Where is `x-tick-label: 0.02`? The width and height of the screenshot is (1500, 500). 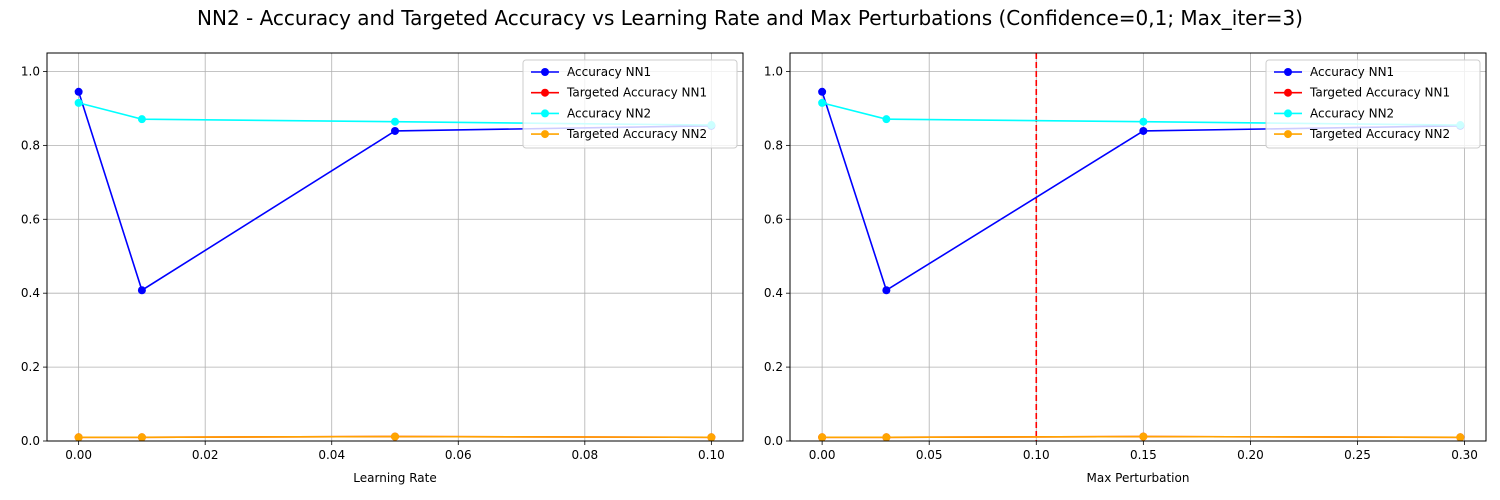
x-tick-label: 0.02 is located at coordinates (205, 455).